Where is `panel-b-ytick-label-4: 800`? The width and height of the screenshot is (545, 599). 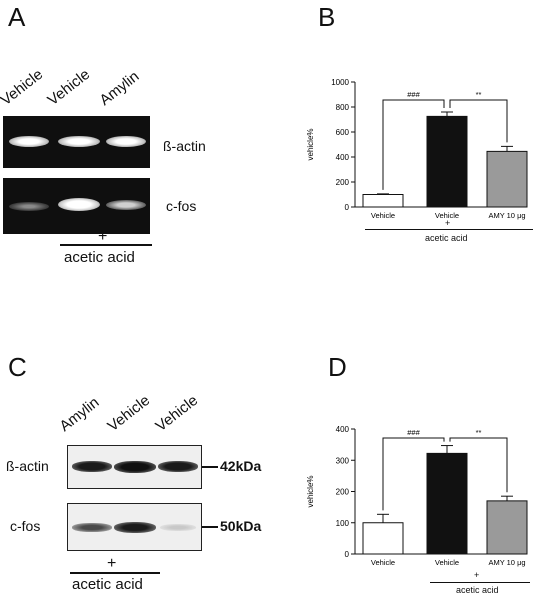 panel-b-ytick-label-4: 800 is located at coordinates (343, 107).